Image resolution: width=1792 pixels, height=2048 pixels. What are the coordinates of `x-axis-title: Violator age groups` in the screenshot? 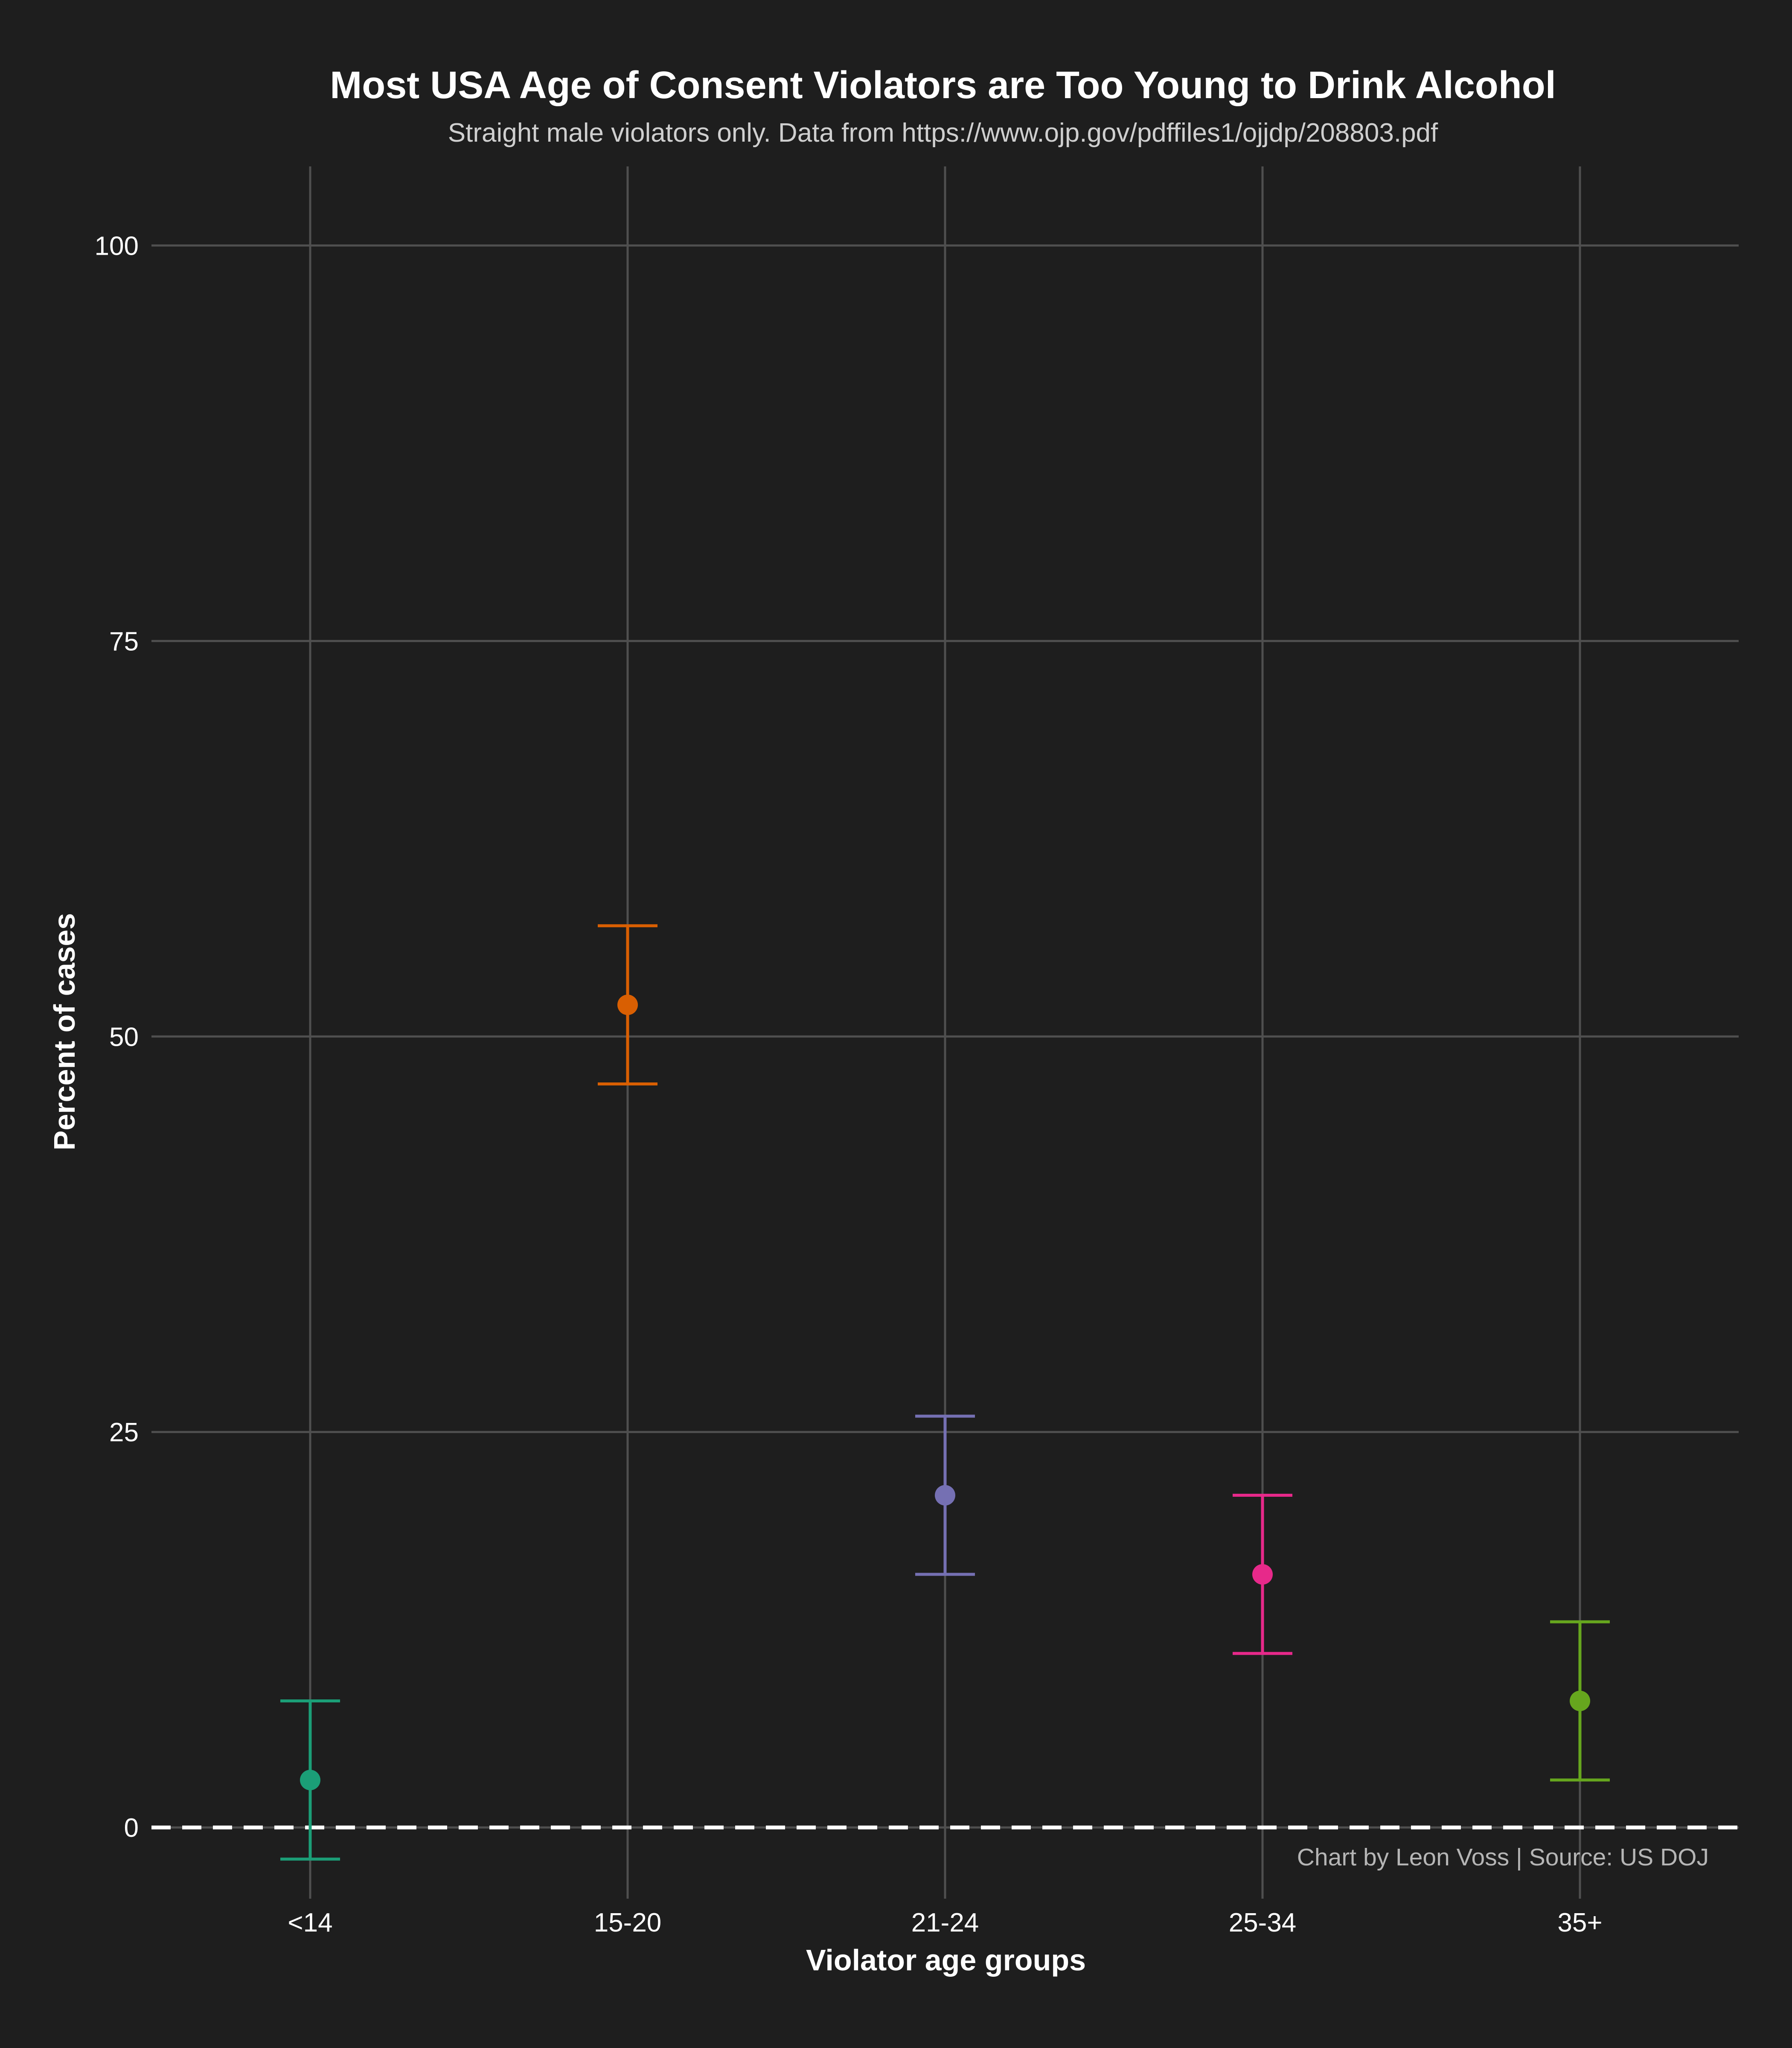 It's located at (946, 1960).